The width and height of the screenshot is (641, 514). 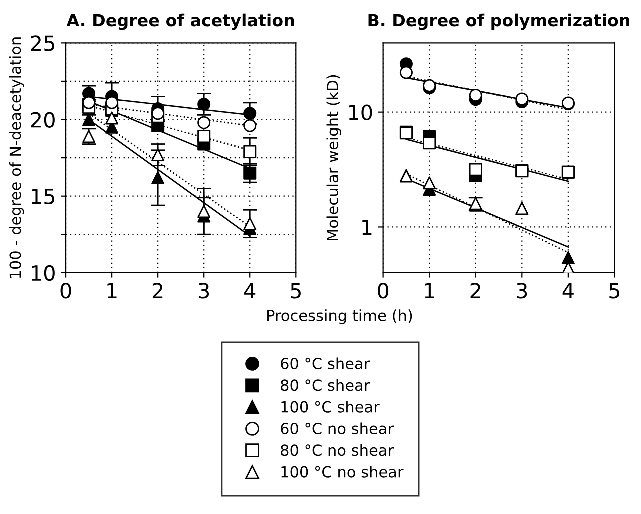 What do you see at coordinates (343, 472) in the screenshot?
I see `legend-label: 100 °C no shear` at bounding box center [343, 472].